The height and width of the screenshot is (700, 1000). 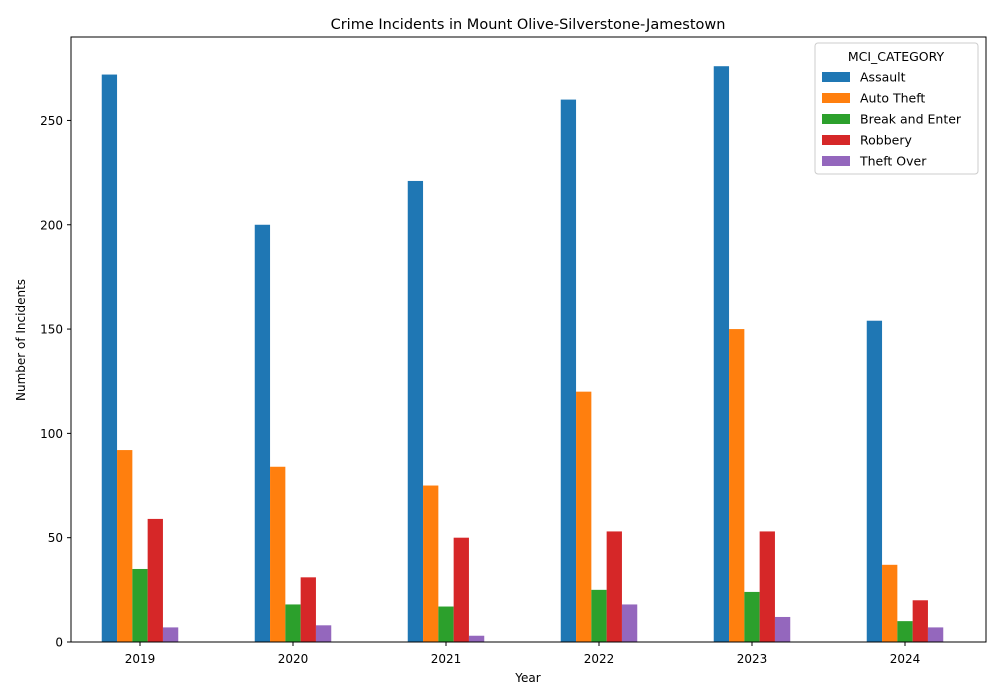 I want to click on bar-auto-theft-2024, so click(x=890, y=603).